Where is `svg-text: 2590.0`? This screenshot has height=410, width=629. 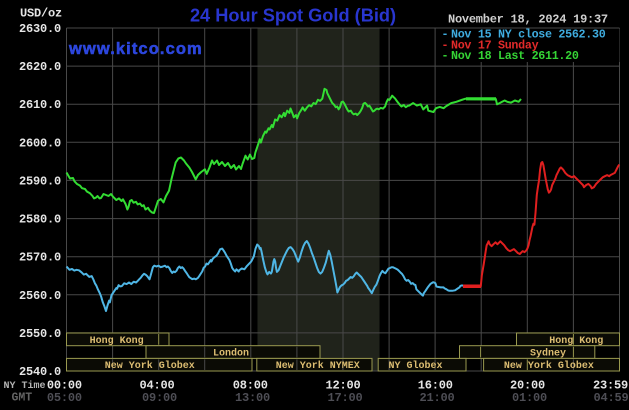
svg-text: 2590.0 is located at coordinates (40, 181).